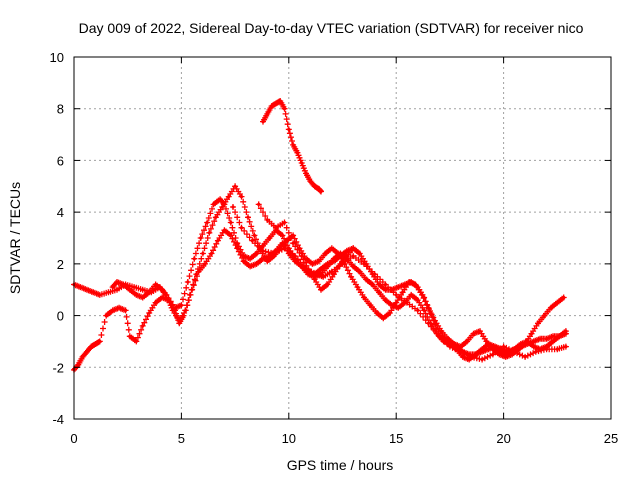  Describe the element at coordinates (60, 264) in the screenshot. I see `y-tick-label: 2` at that location.